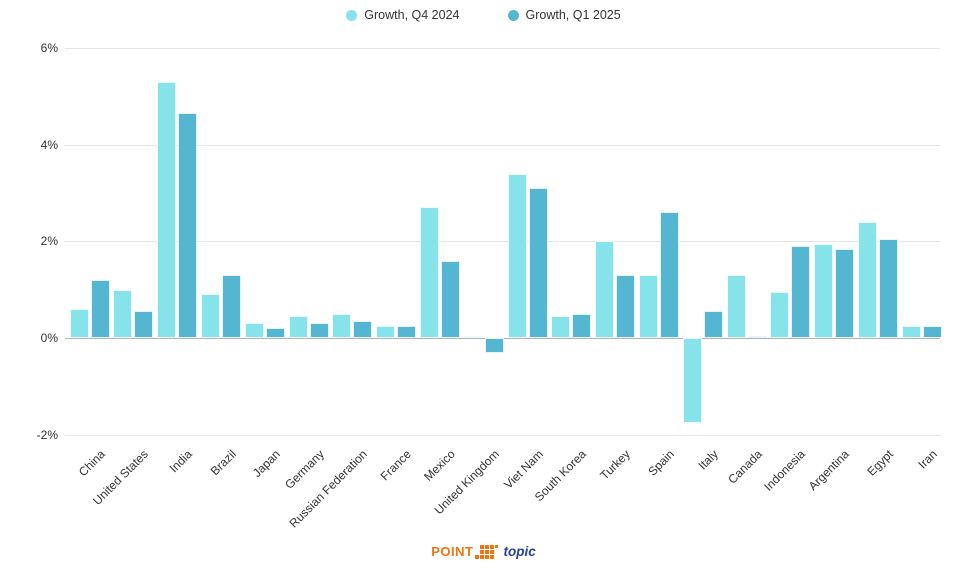 The image size is (967, 579). Describe the element at coordinates (319, 330) in the screenshot. I see `bar-germany-q1-2025` at that location.